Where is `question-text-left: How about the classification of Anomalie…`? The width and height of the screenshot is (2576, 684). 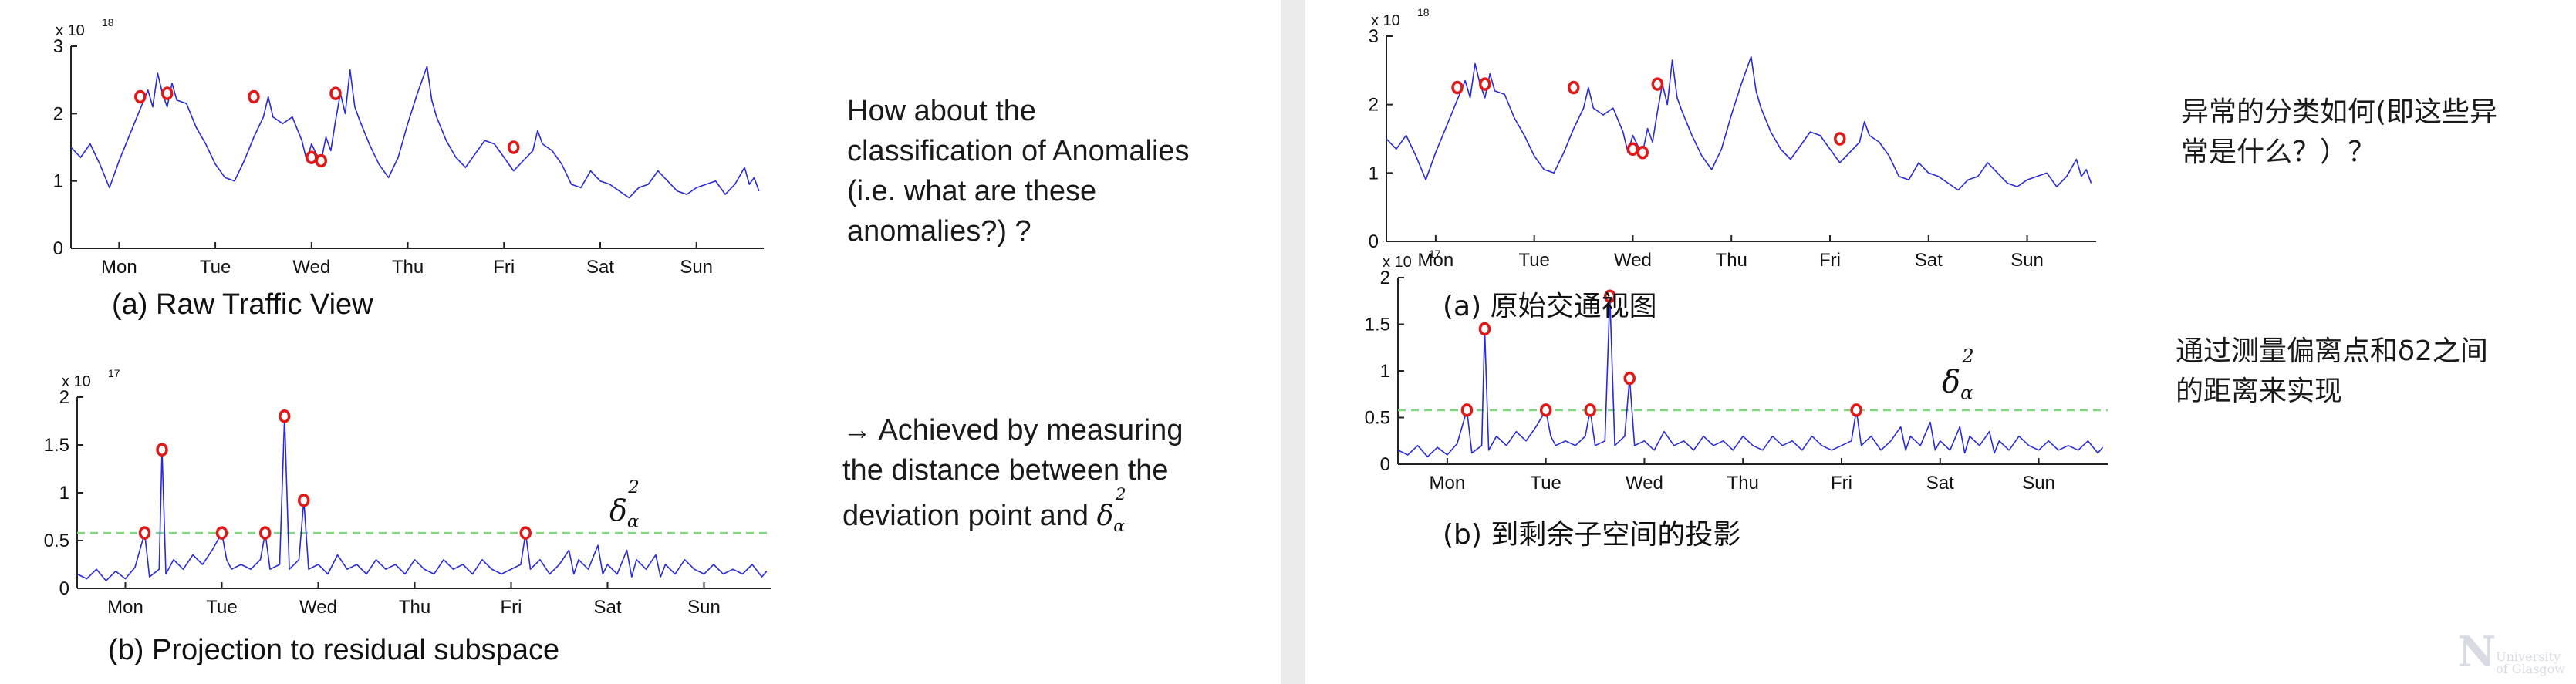
question-text-left: How about the classification of Anomalie… is located at coordinates (1019, 171).